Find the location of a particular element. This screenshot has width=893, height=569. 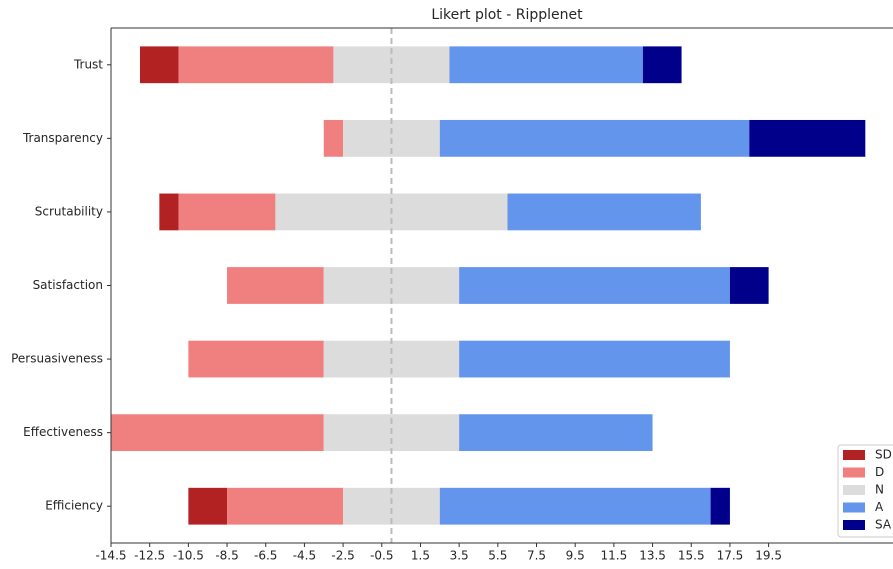

x-tick-label: 7.5 is located at coordinates (536, 556).